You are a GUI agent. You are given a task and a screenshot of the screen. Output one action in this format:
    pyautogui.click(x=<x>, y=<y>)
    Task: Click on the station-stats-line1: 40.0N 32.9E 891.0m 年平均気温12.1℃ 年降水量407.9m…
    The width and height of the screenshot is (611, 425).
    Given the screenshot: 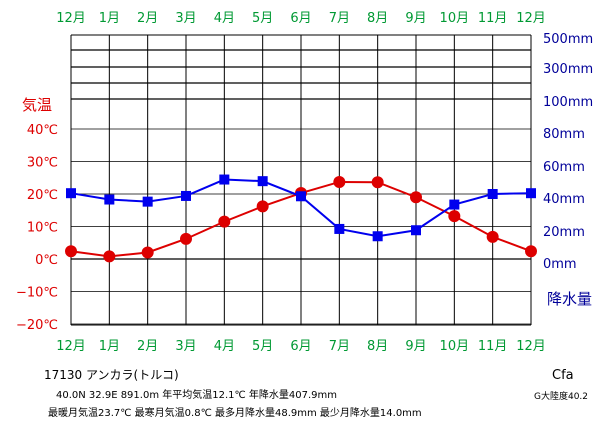 What is the action you would take?
    pyautogui.click(x=197, y=395)
    